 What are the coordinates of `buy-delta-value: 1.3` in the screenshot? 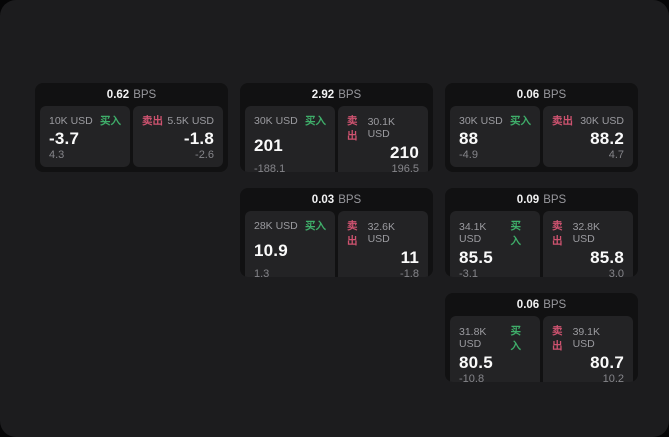 It's located at (262, 272).